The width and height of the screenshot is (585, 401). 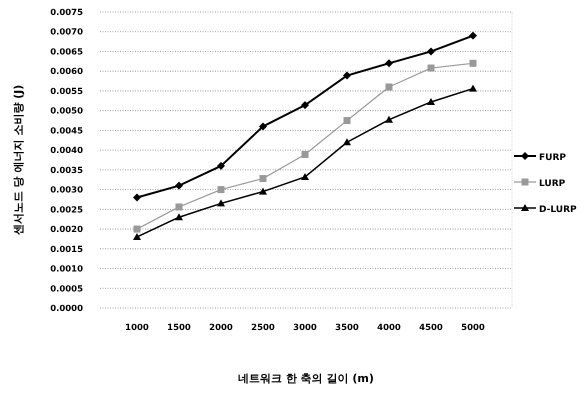 What do you see at coordinates (18, 160) in the screenshot?
I see `y-axis-title: 센서노드 당 에너지 소비량 (J)` at bounding box center [18, 160].